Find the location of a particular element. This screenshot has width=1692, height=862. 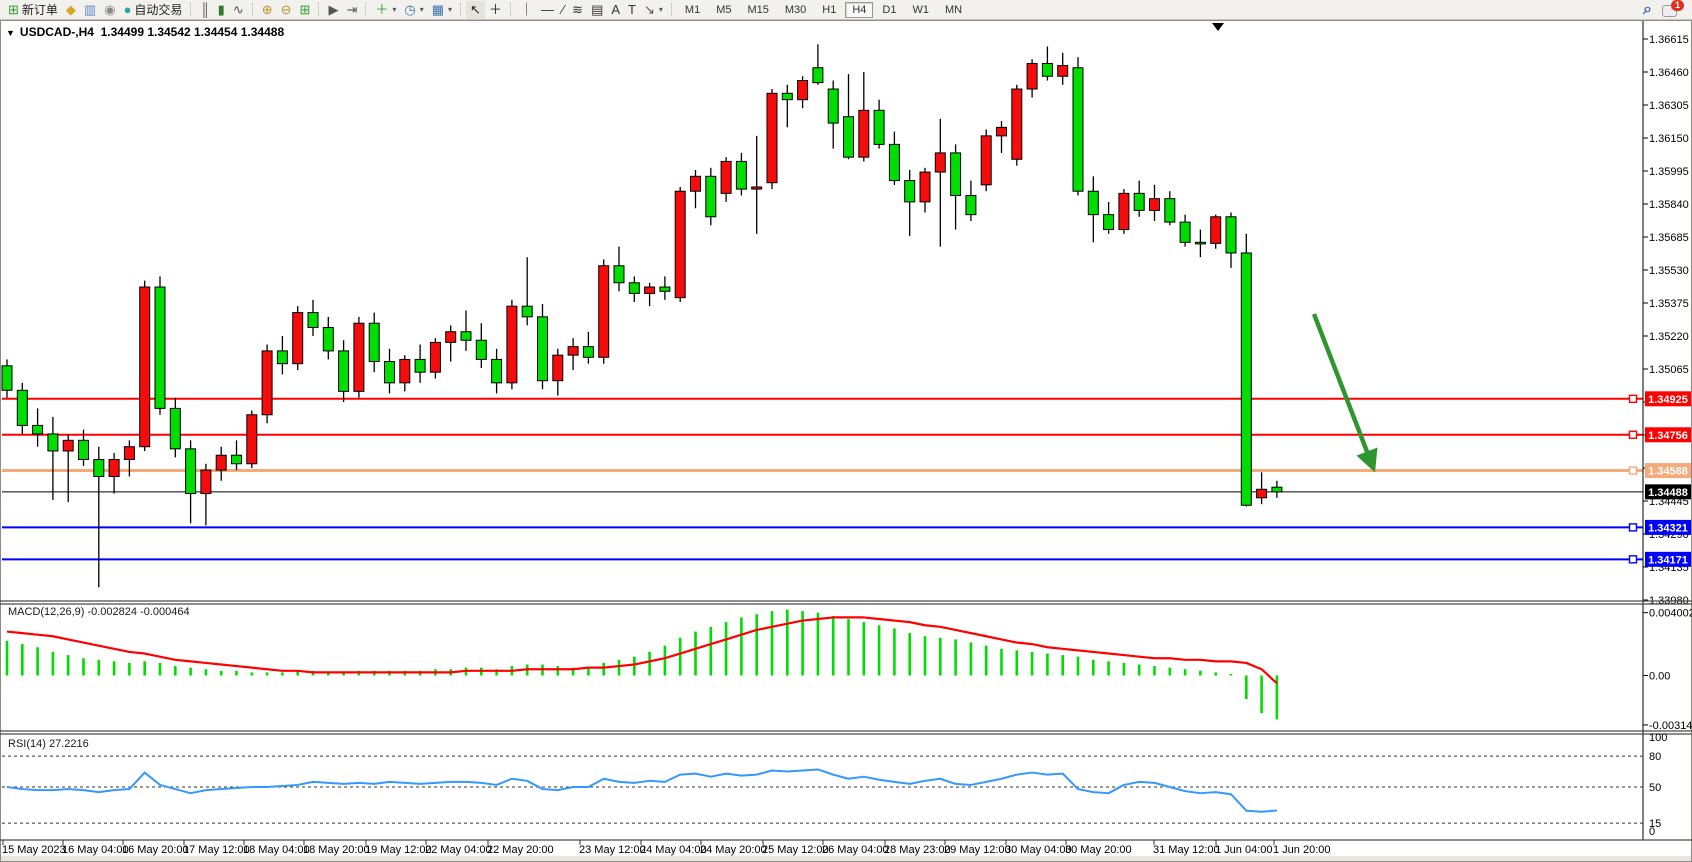

time-tick-label: 29 May 12:00 is located at coordinates (977, 850).